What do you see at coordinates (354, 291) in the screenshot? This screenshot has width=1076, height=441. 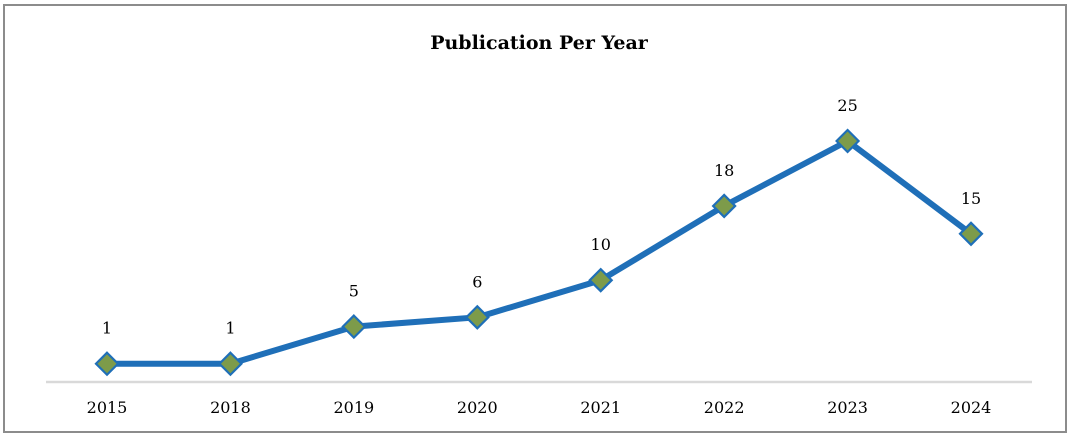 I see `data-label: 5` at bounding box center [354, 291].